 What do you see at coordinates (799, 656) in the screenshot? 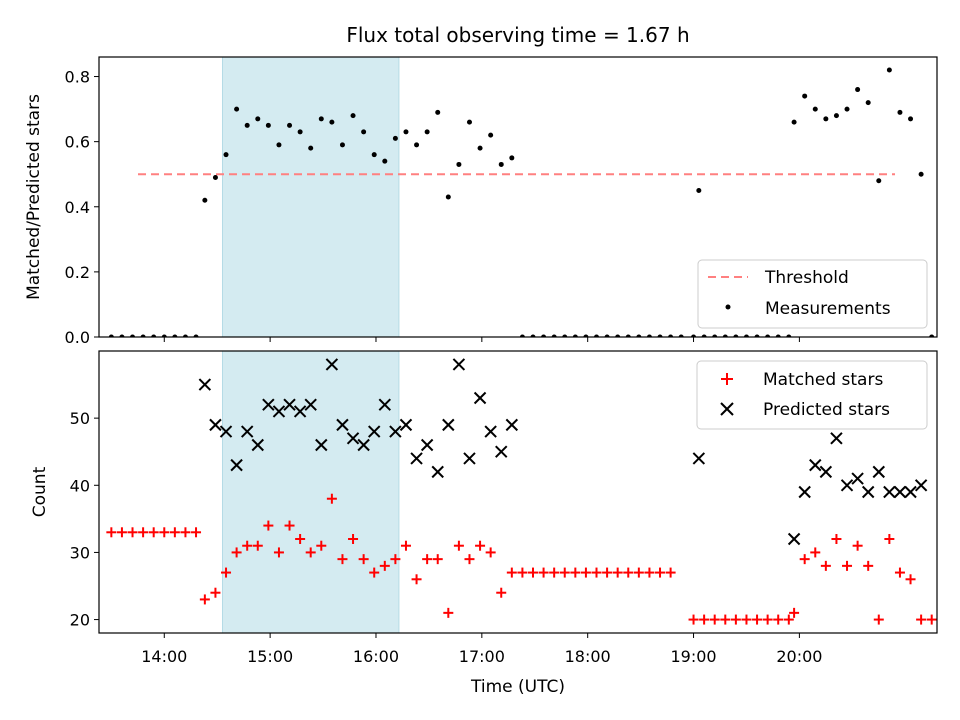
I see `x-tick-label: 20:00` at bounding box center [799, 656].